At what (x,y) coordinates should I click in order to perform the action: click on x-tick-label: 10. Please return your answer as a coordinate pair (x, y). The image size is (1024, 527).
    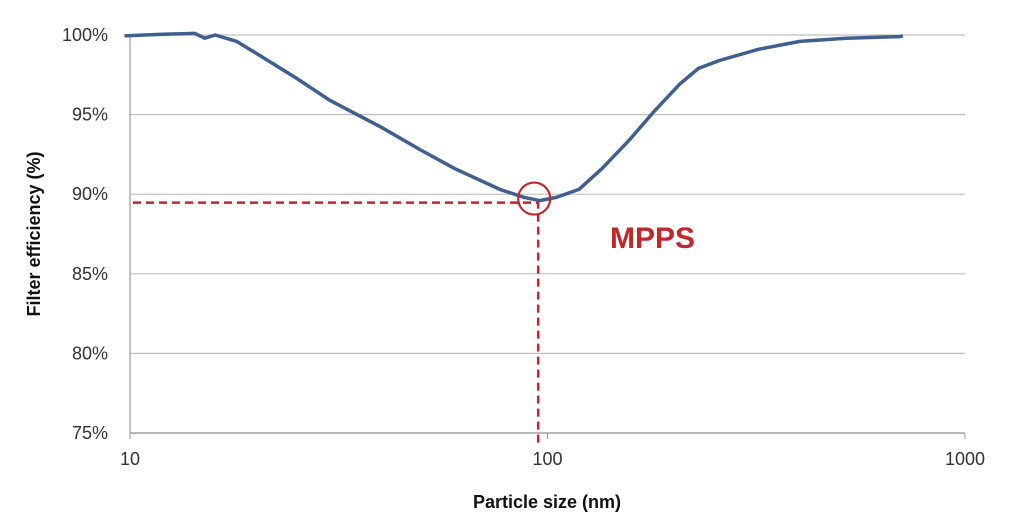
    Looking at the image, I should click on (130, 459).